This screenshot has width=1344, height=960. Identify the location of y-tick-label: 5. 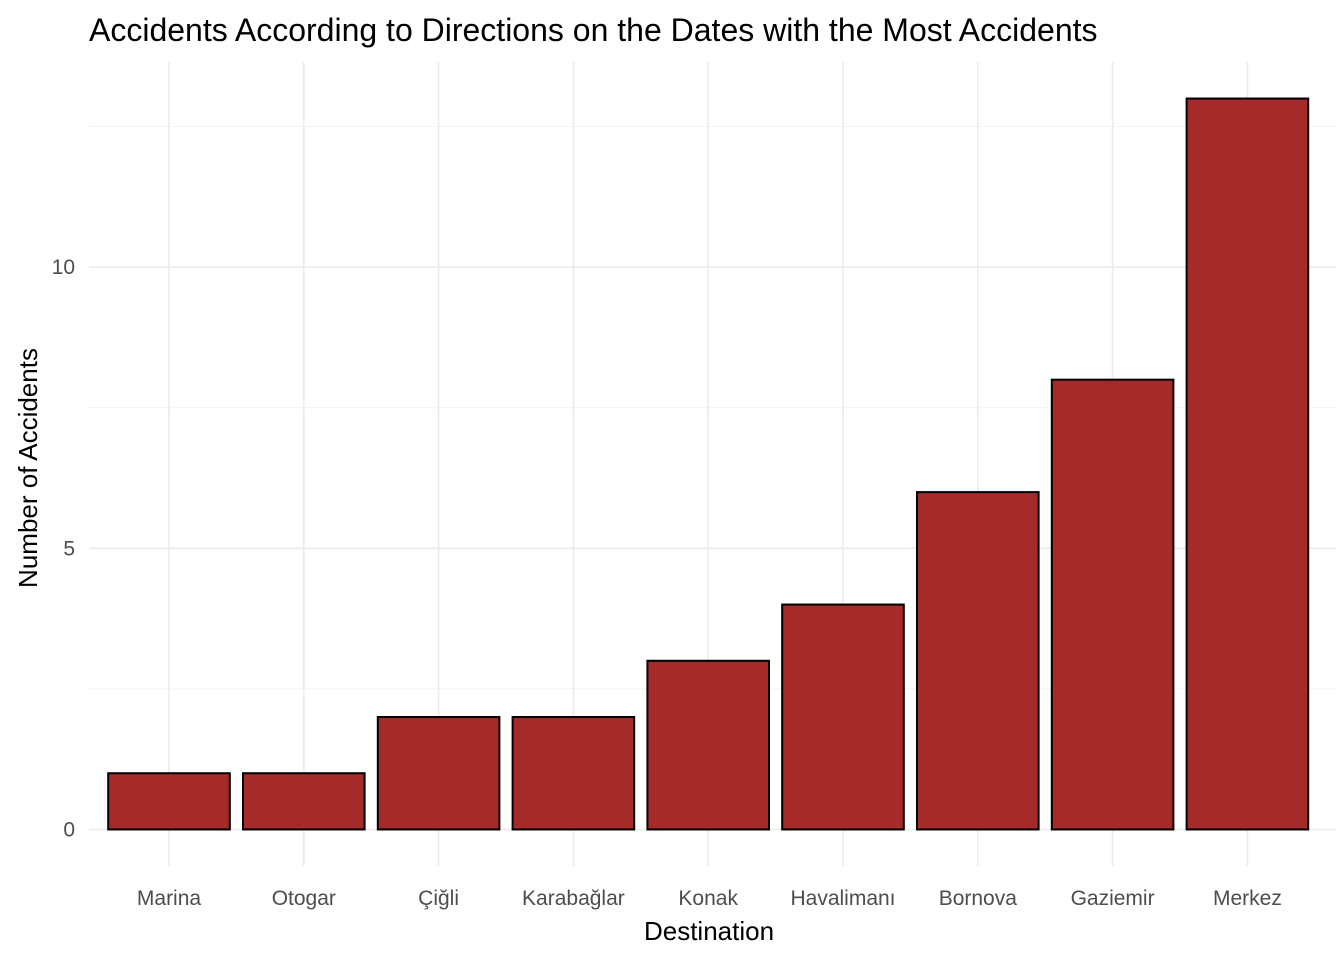
(69, 548).